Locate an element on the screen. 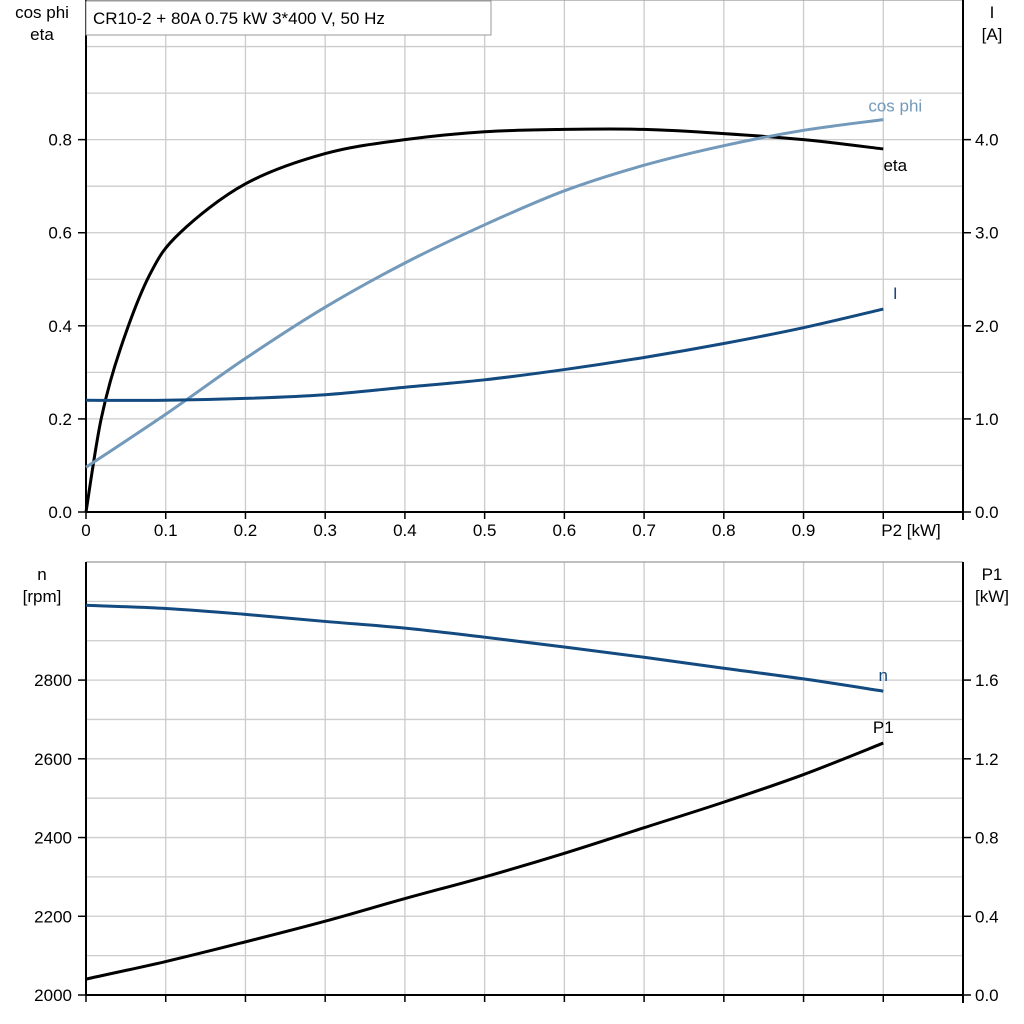  y-left-tick-label: 2400 is located at coordinates (53, 838).